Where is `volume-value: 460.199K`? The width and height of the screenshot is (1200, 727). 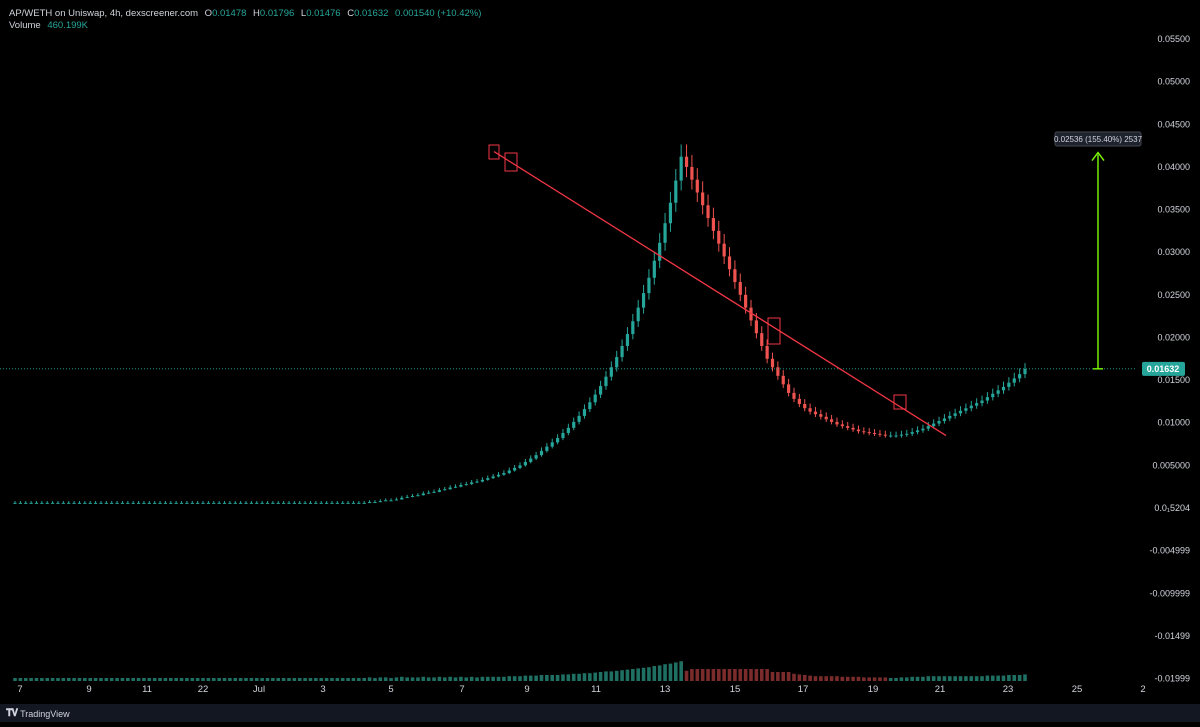
volume-value: 460.199K is located at coordinates (68, 25).